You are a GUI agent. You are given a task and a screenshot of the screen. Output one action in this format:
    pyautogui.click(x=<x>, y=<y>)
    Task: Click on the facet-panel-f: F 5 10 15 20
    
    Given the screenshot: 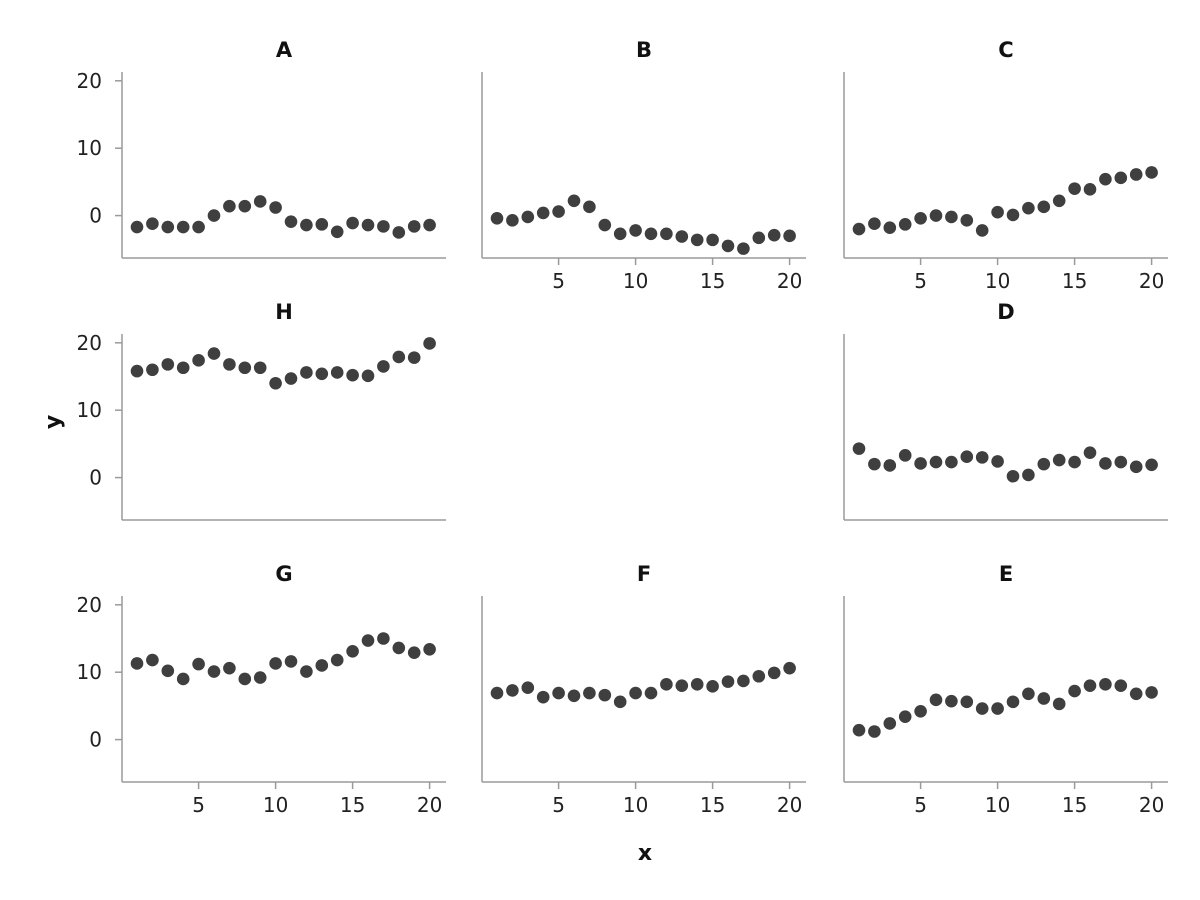 What is the action you would take?
    pyautogui.click(x=643, y=689)
    